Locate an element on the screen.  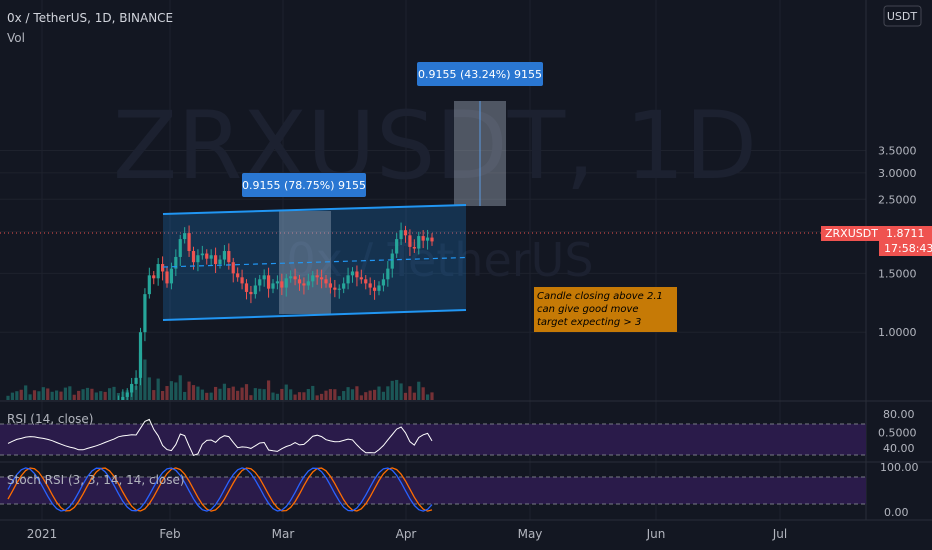
measure-box-channel is located at coordinates (305, 262).